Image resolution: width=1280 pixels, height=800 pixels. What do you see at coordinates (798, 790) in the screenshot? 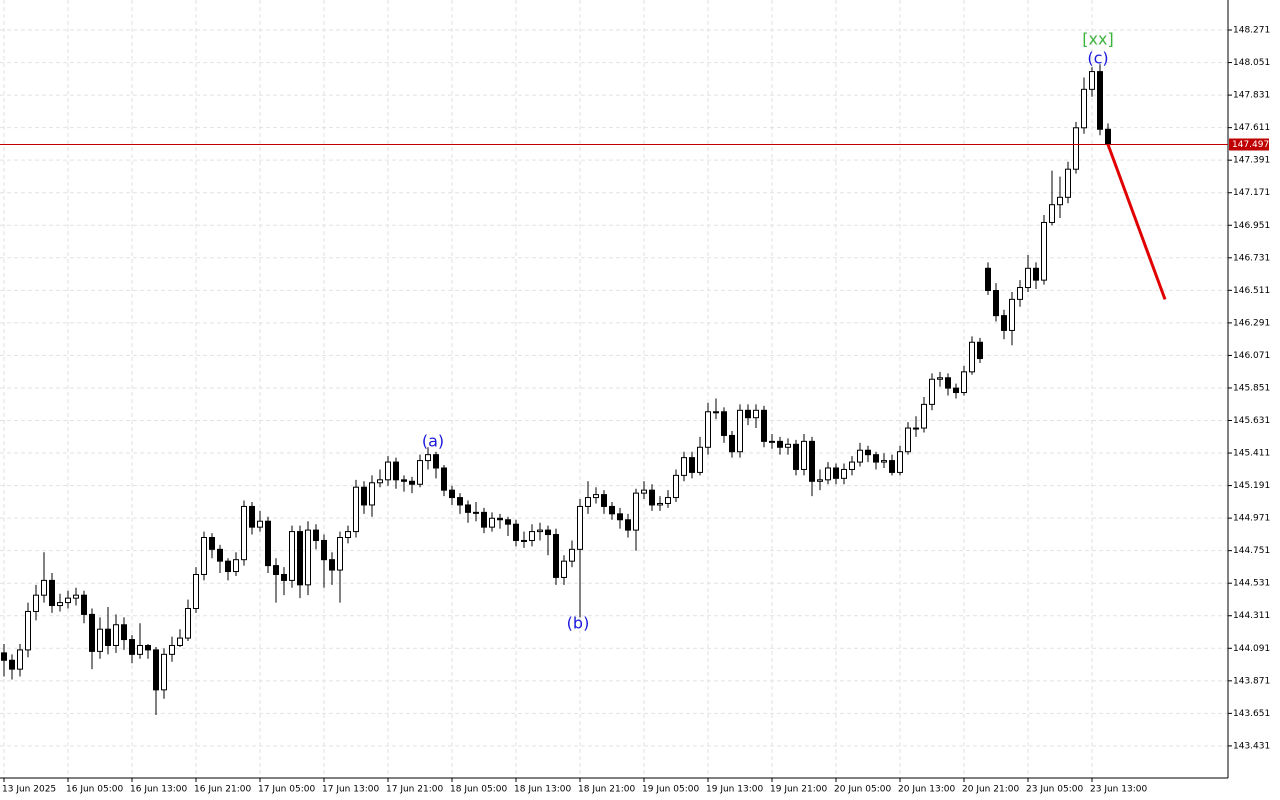
I see `x-tick-label: 19 Jun 21:00` at bounding box center [798, 790].